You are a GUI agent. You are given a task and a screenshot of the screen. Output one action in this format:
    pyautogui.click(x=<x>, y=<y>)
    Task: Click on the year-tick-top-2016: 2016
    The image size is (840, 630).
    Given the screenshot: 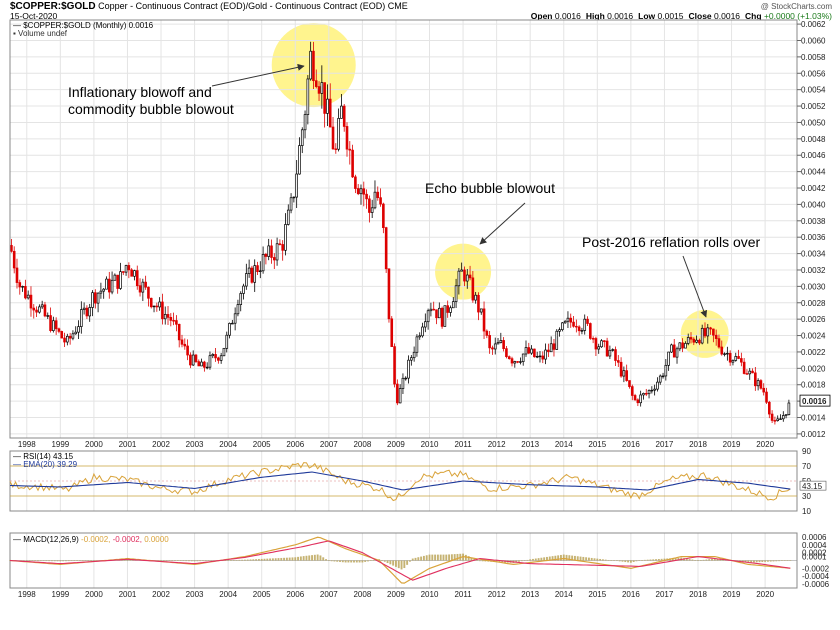 What is the action you would take?
    pyautogui.click(x=631, y=444)
    